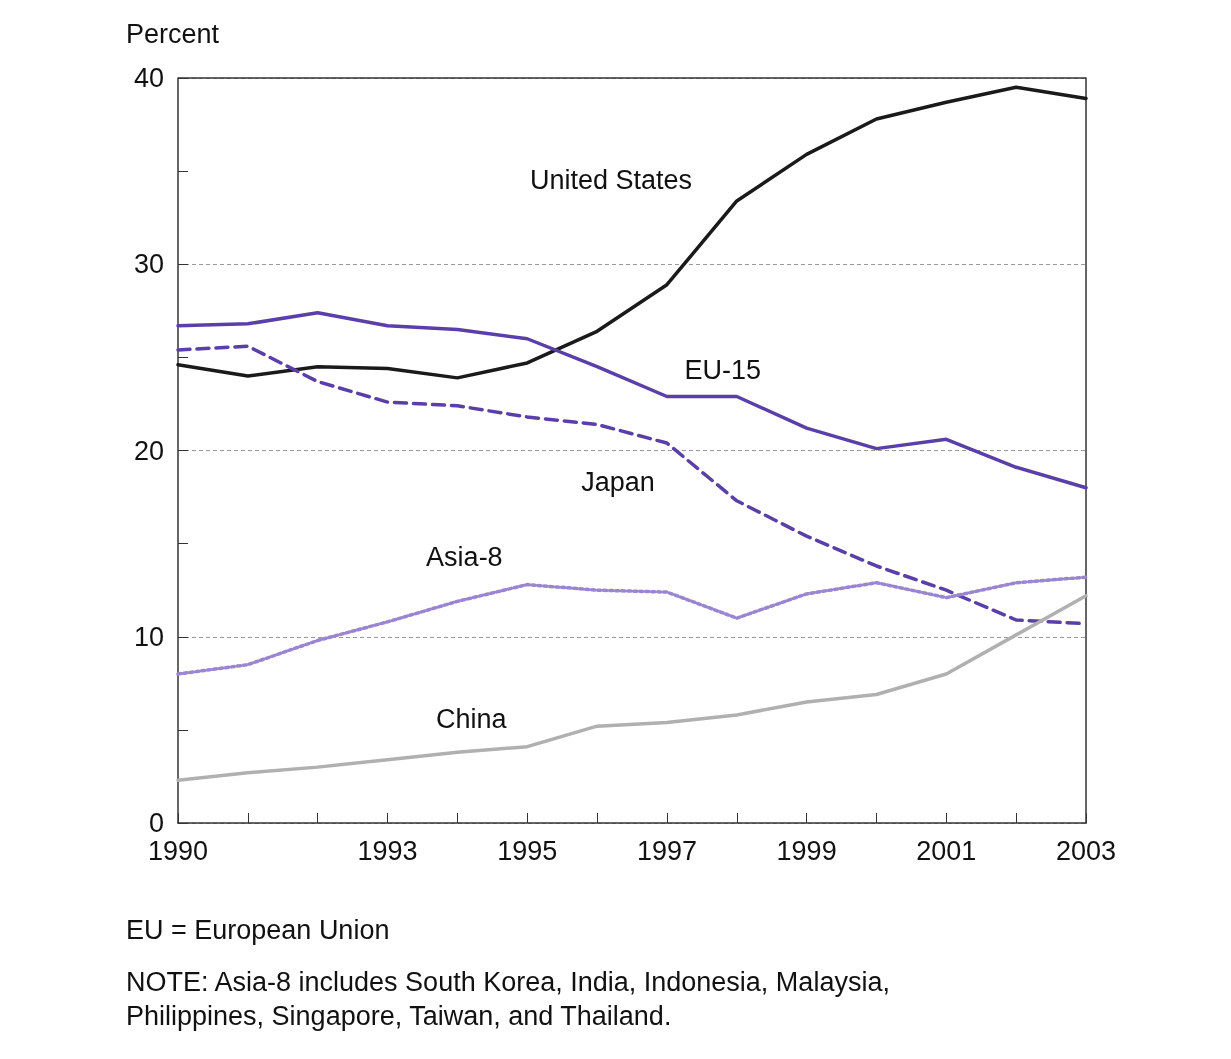 The width and height of the screenshot is (1231, 1059). What do you see at coordinates (173, 33) in the screenshot?
I see `y-axis-title: Percent` at bounding box center [173, 33].